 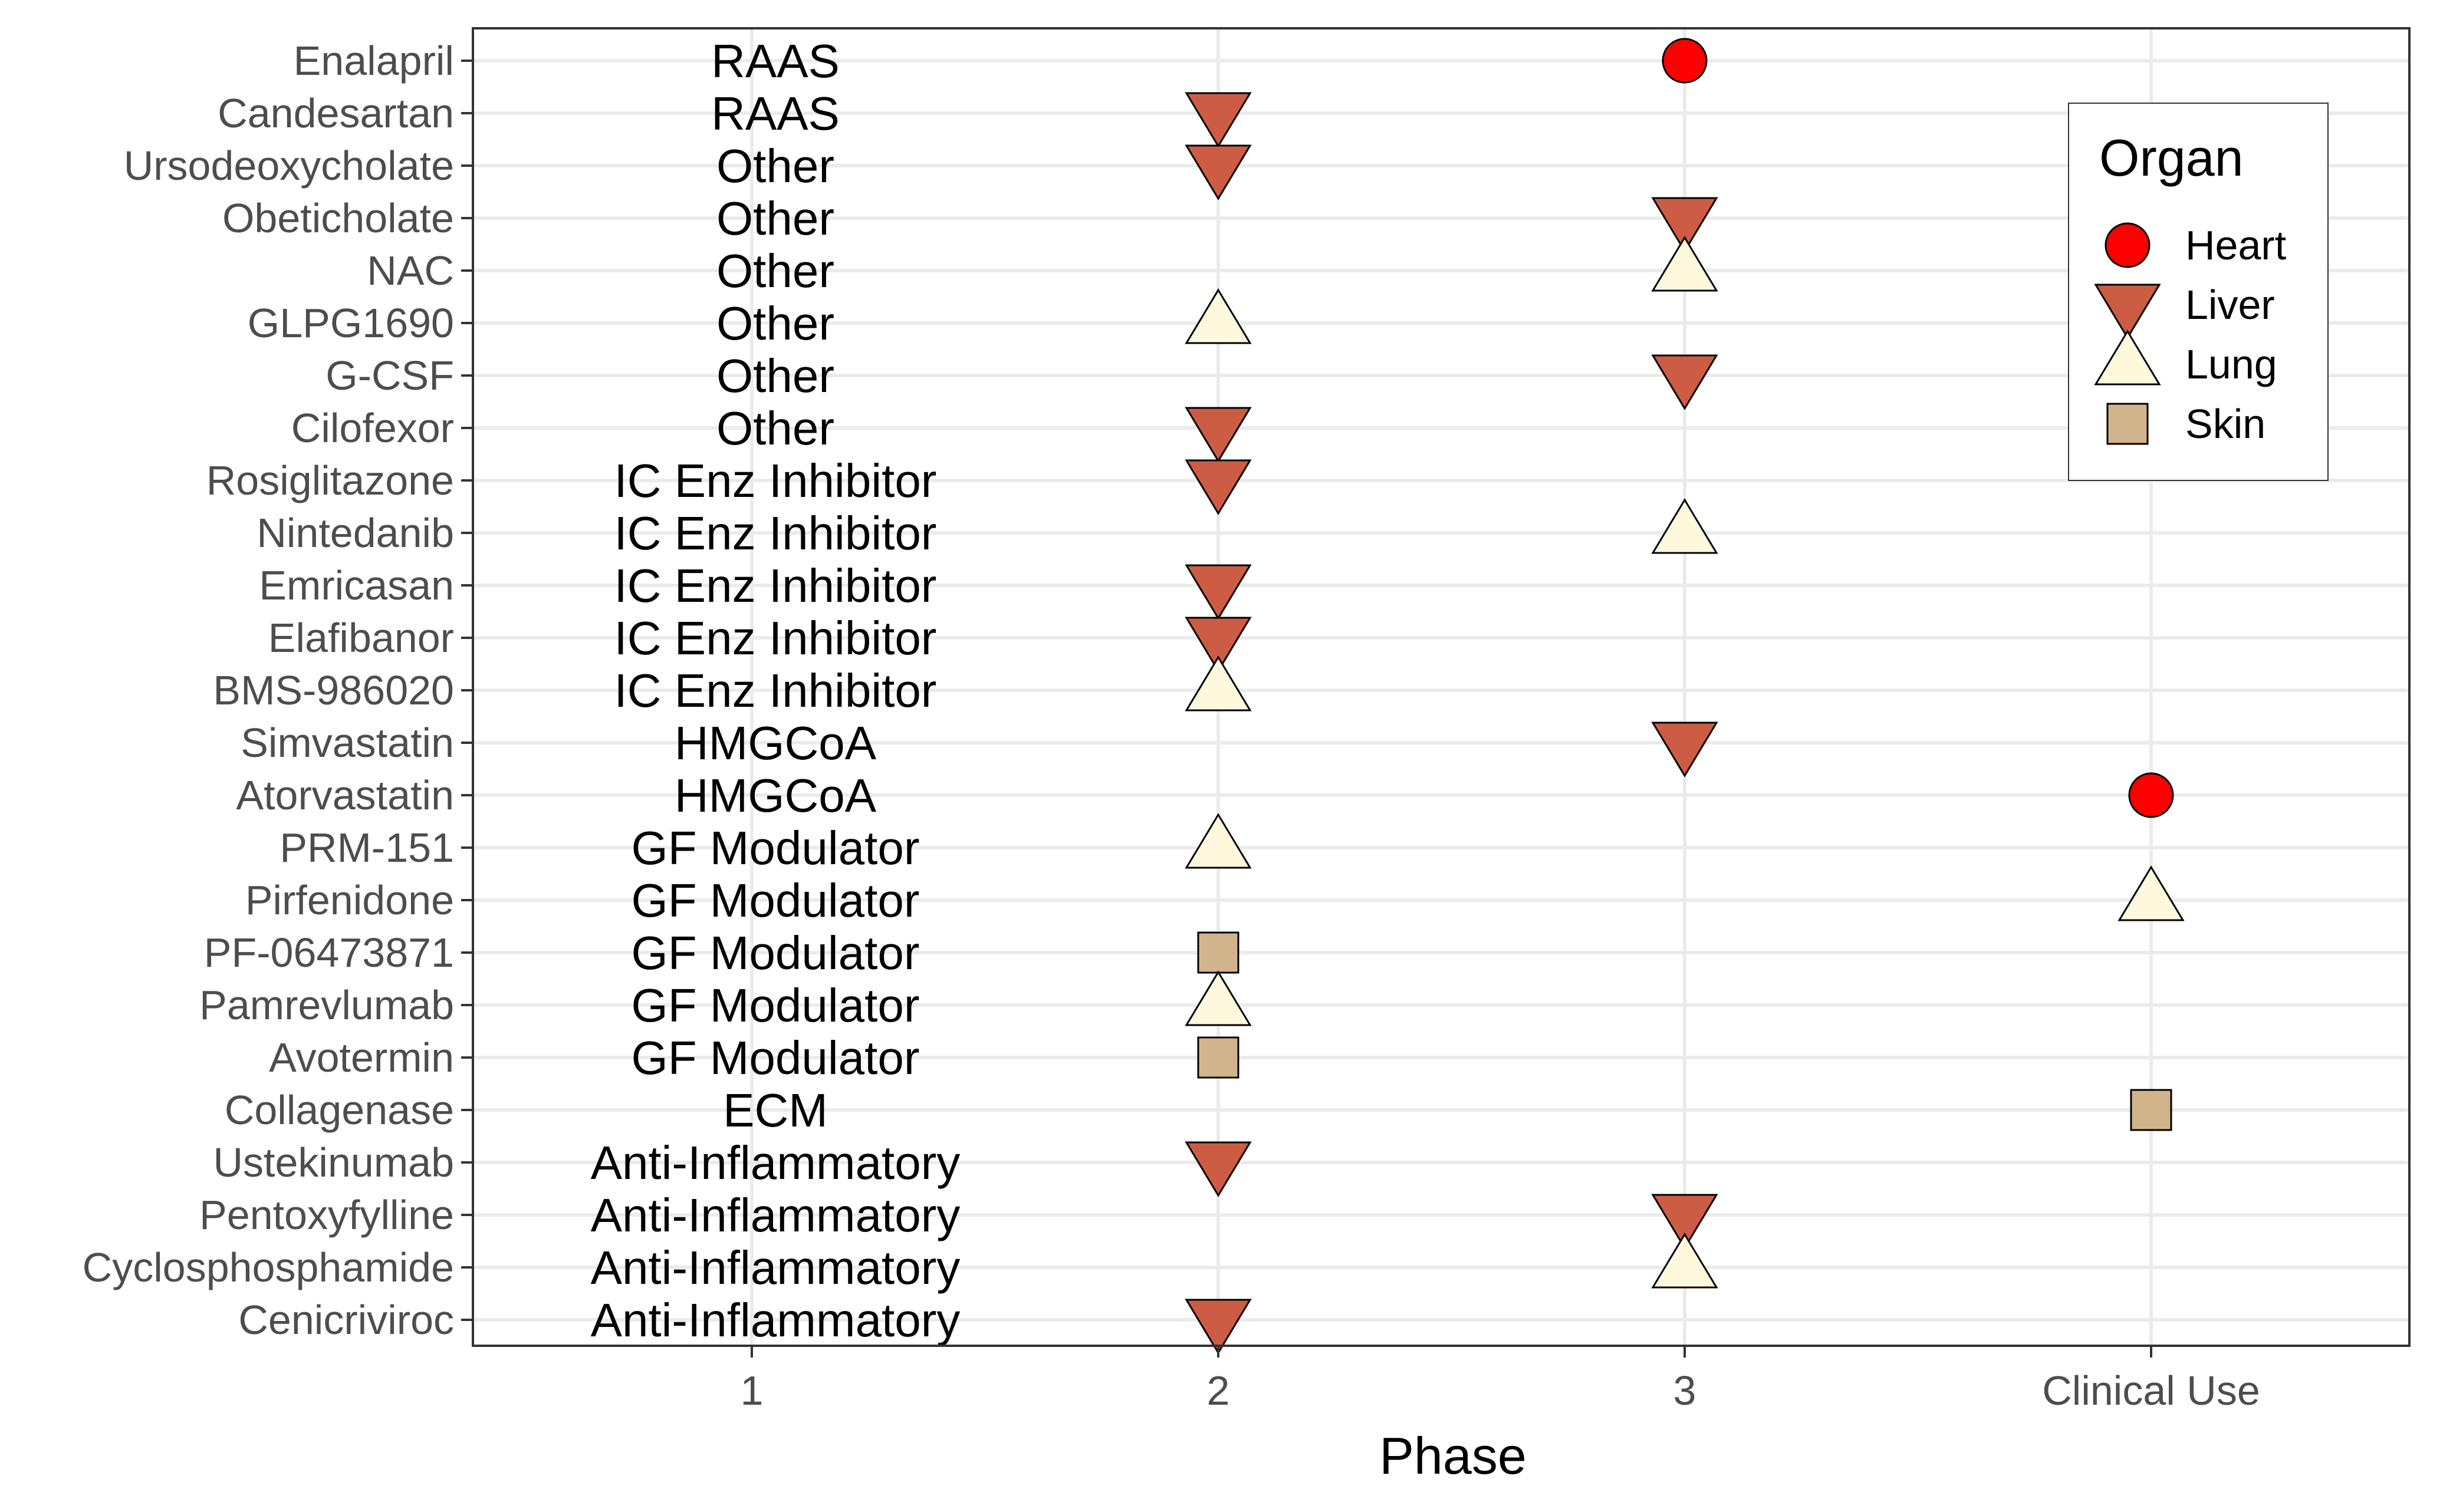 I want to click on y-tick-label: Pentoxyfylline, so click(x=326, y=1215).